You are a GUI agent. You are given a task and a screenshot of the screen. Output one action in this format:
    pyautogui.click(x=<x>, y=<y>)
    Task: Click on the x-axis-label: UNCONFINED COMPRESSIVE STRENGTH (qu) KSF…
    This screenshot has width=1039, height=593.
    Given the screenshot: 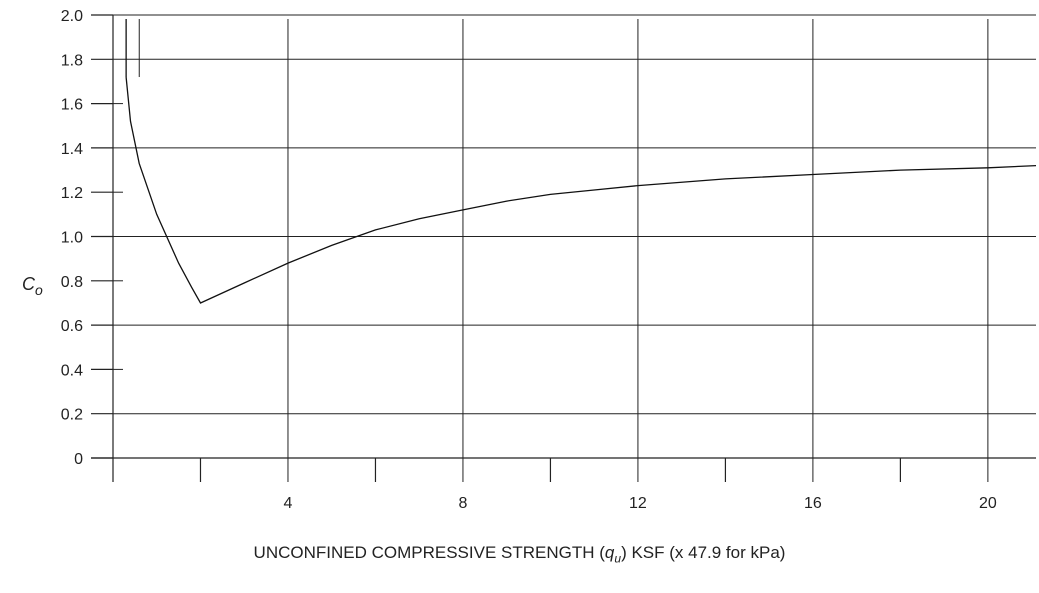 What is the action you would take?
    pyautogui.click(x=519, y=554)
    